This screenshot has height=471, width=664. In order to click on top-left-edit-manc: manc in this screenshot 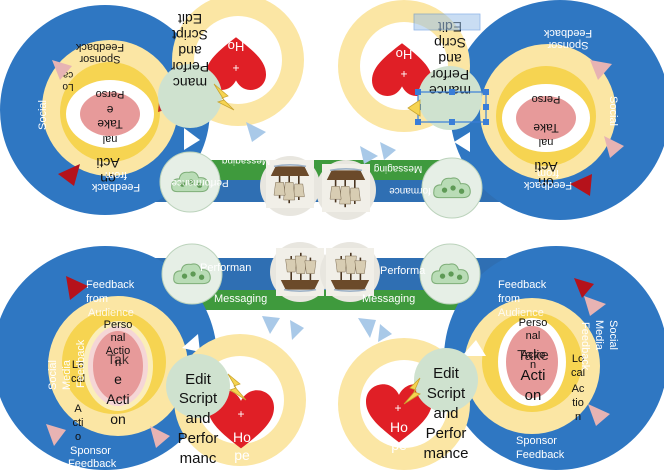, I will do `click(190, 83)`.